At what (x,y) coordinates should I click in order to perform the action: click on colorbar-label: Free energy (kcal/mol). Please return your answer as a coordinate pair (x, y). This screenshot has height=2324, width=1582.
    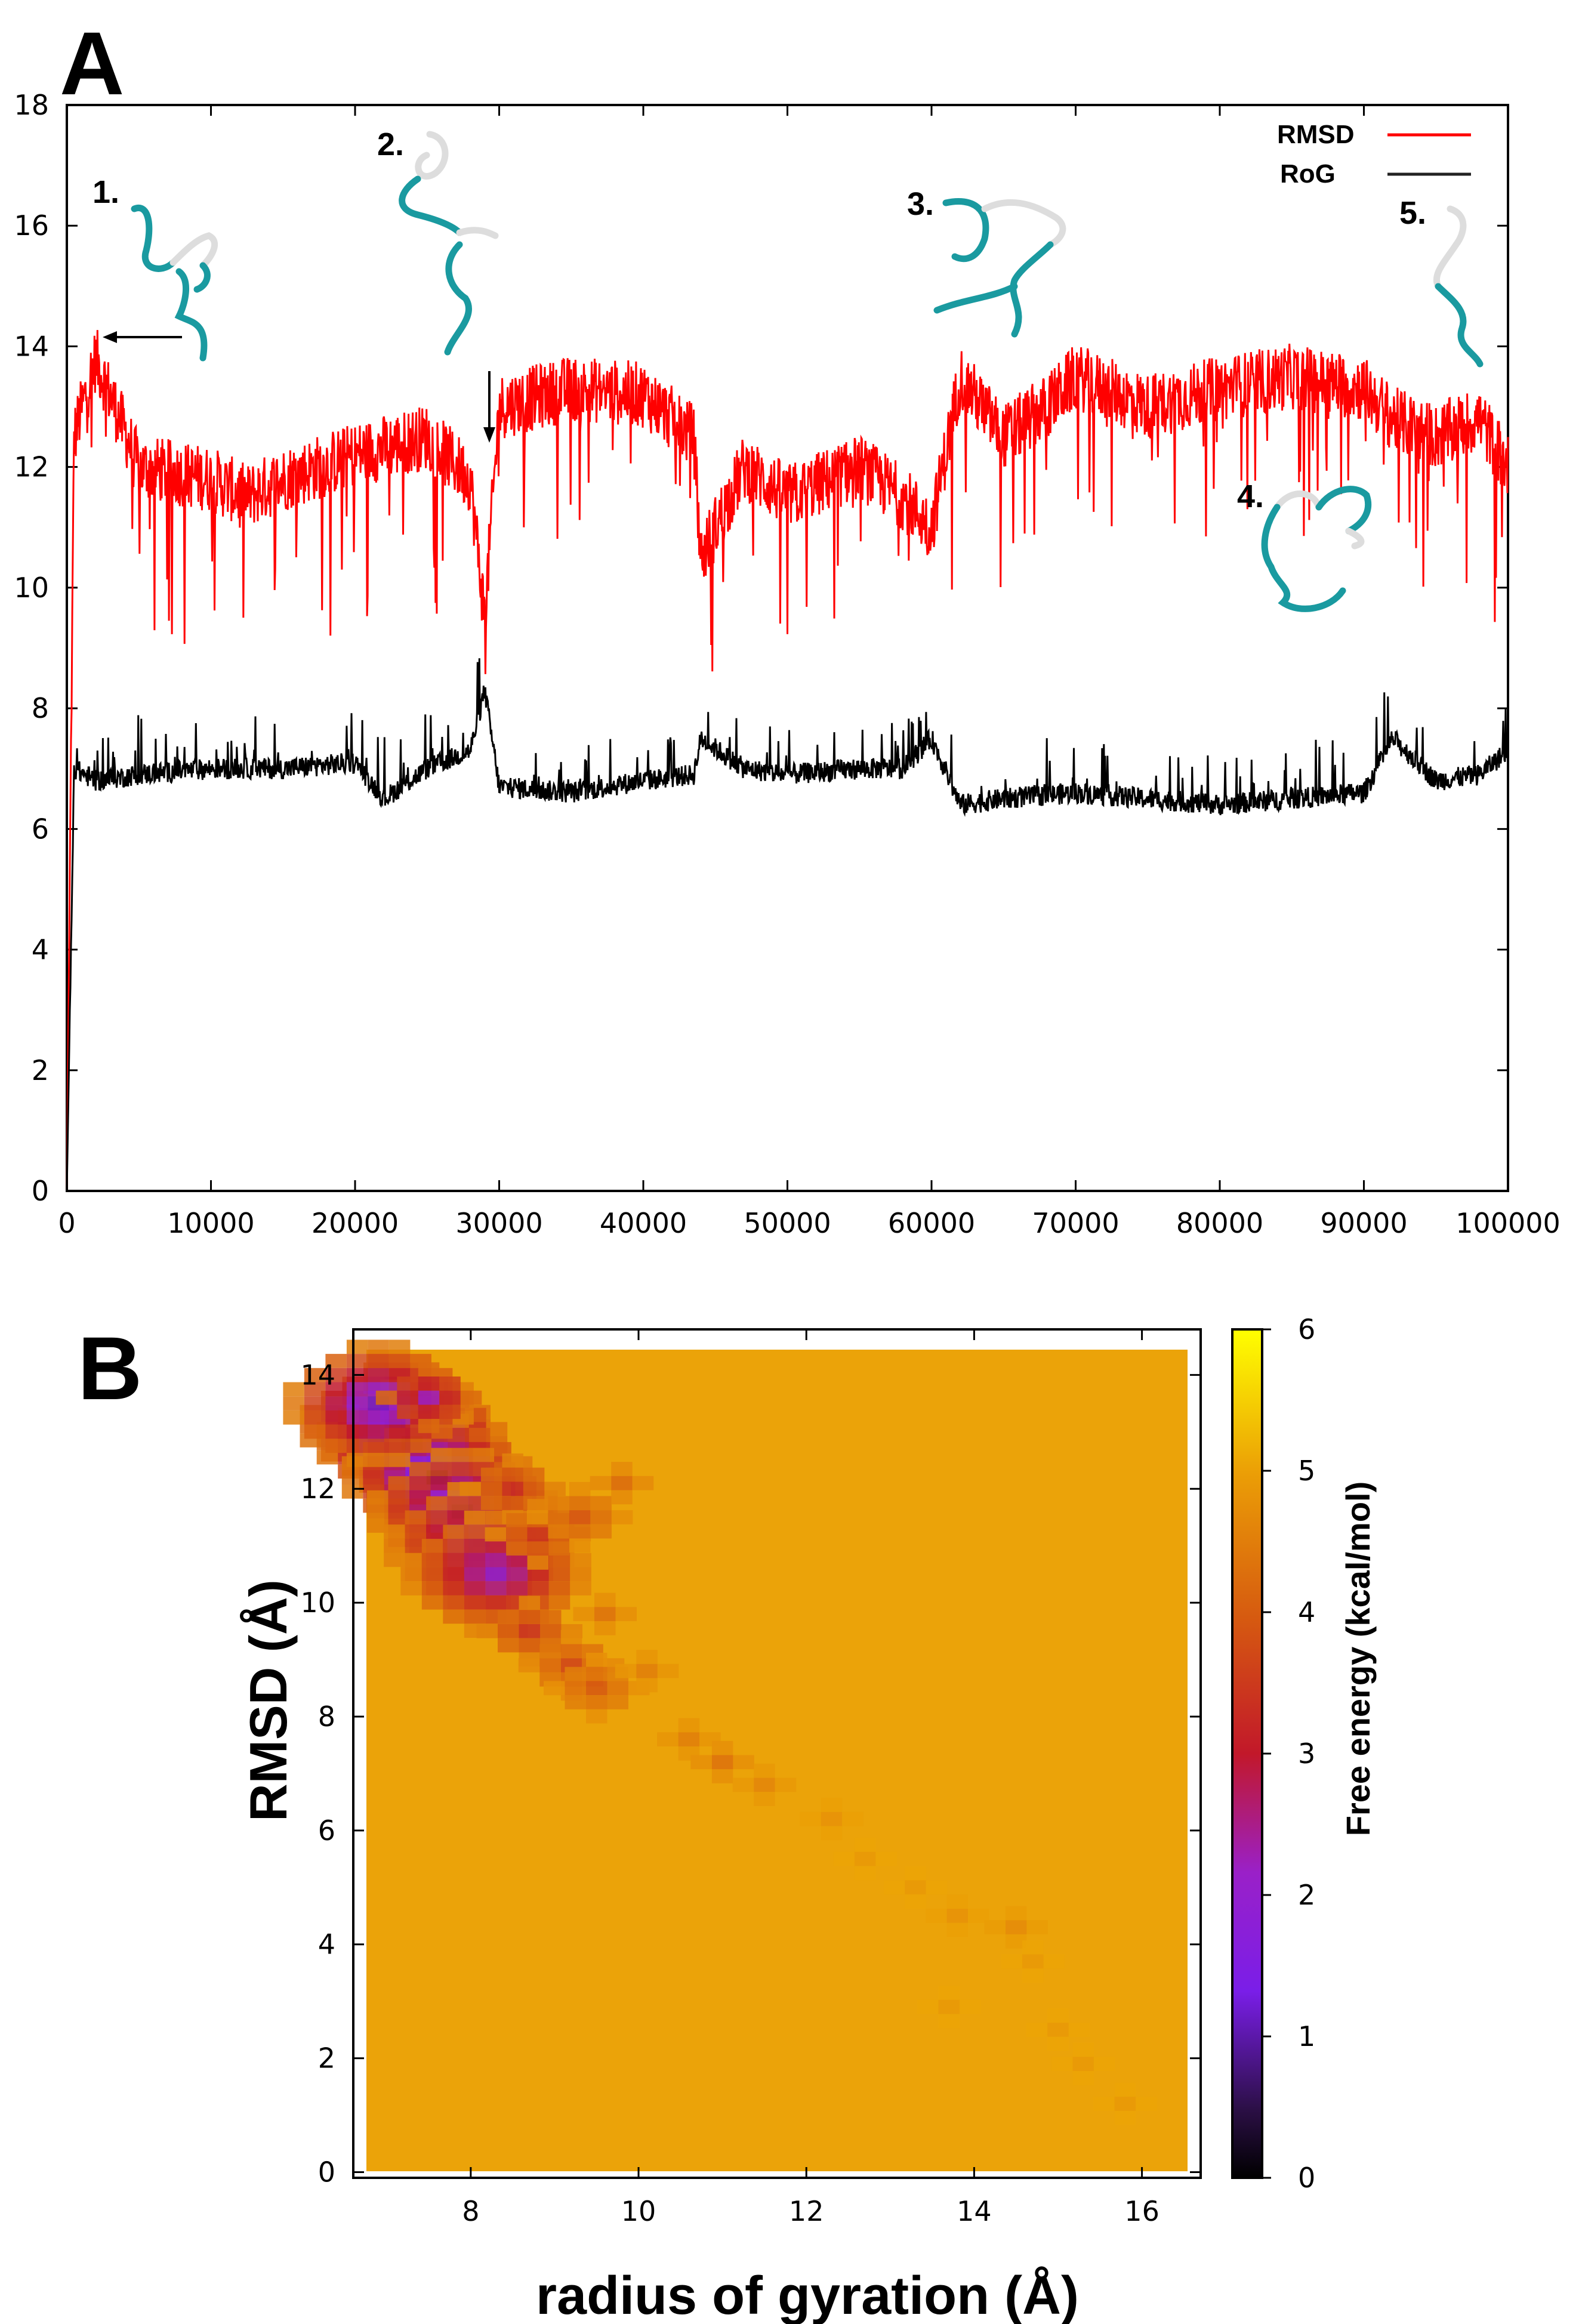
    Looking at the image, I should click on (1358, 1659).